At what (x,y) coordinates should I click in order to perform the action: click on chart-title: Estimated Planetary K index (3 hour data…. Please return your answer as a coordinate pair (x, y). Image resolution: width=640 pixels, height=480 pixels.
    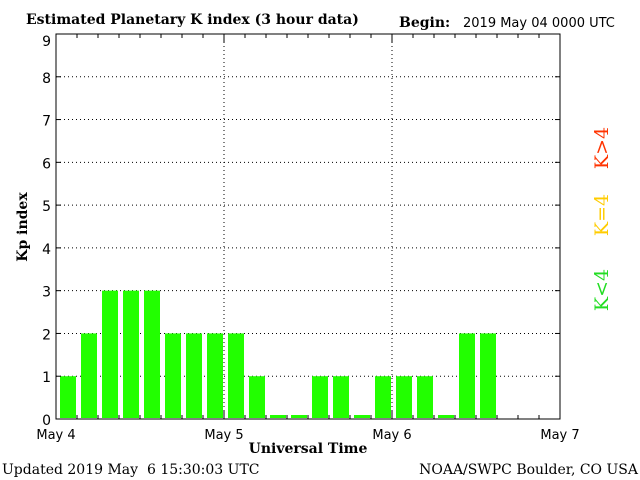
    Looking at the image, I should click on (192, 20).